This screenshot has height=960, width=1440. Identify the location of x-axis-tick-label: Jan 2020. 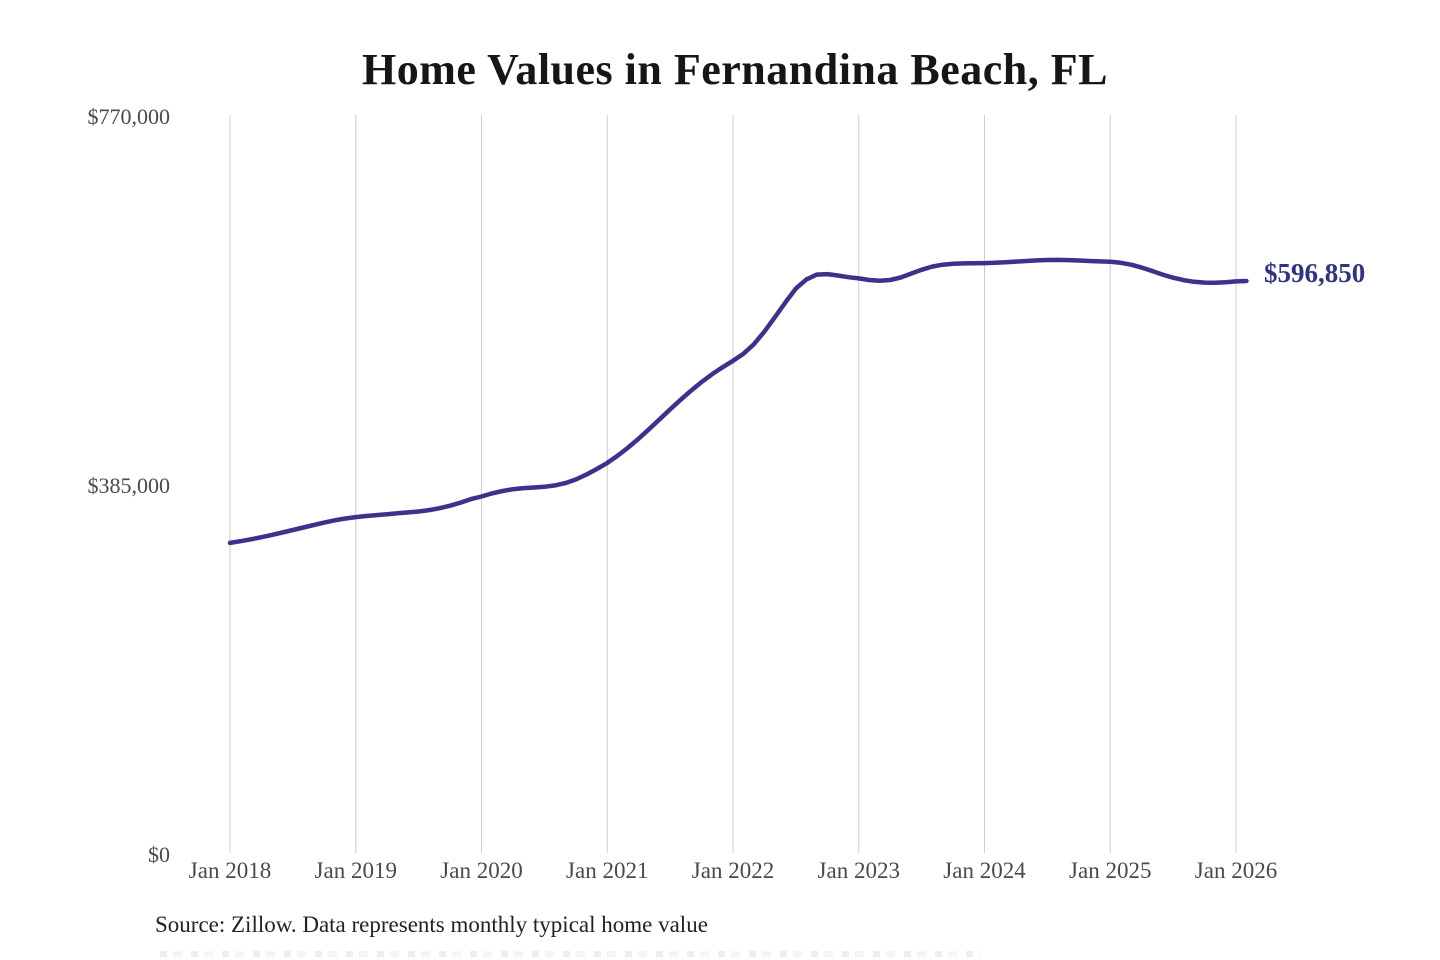
(481, 870).